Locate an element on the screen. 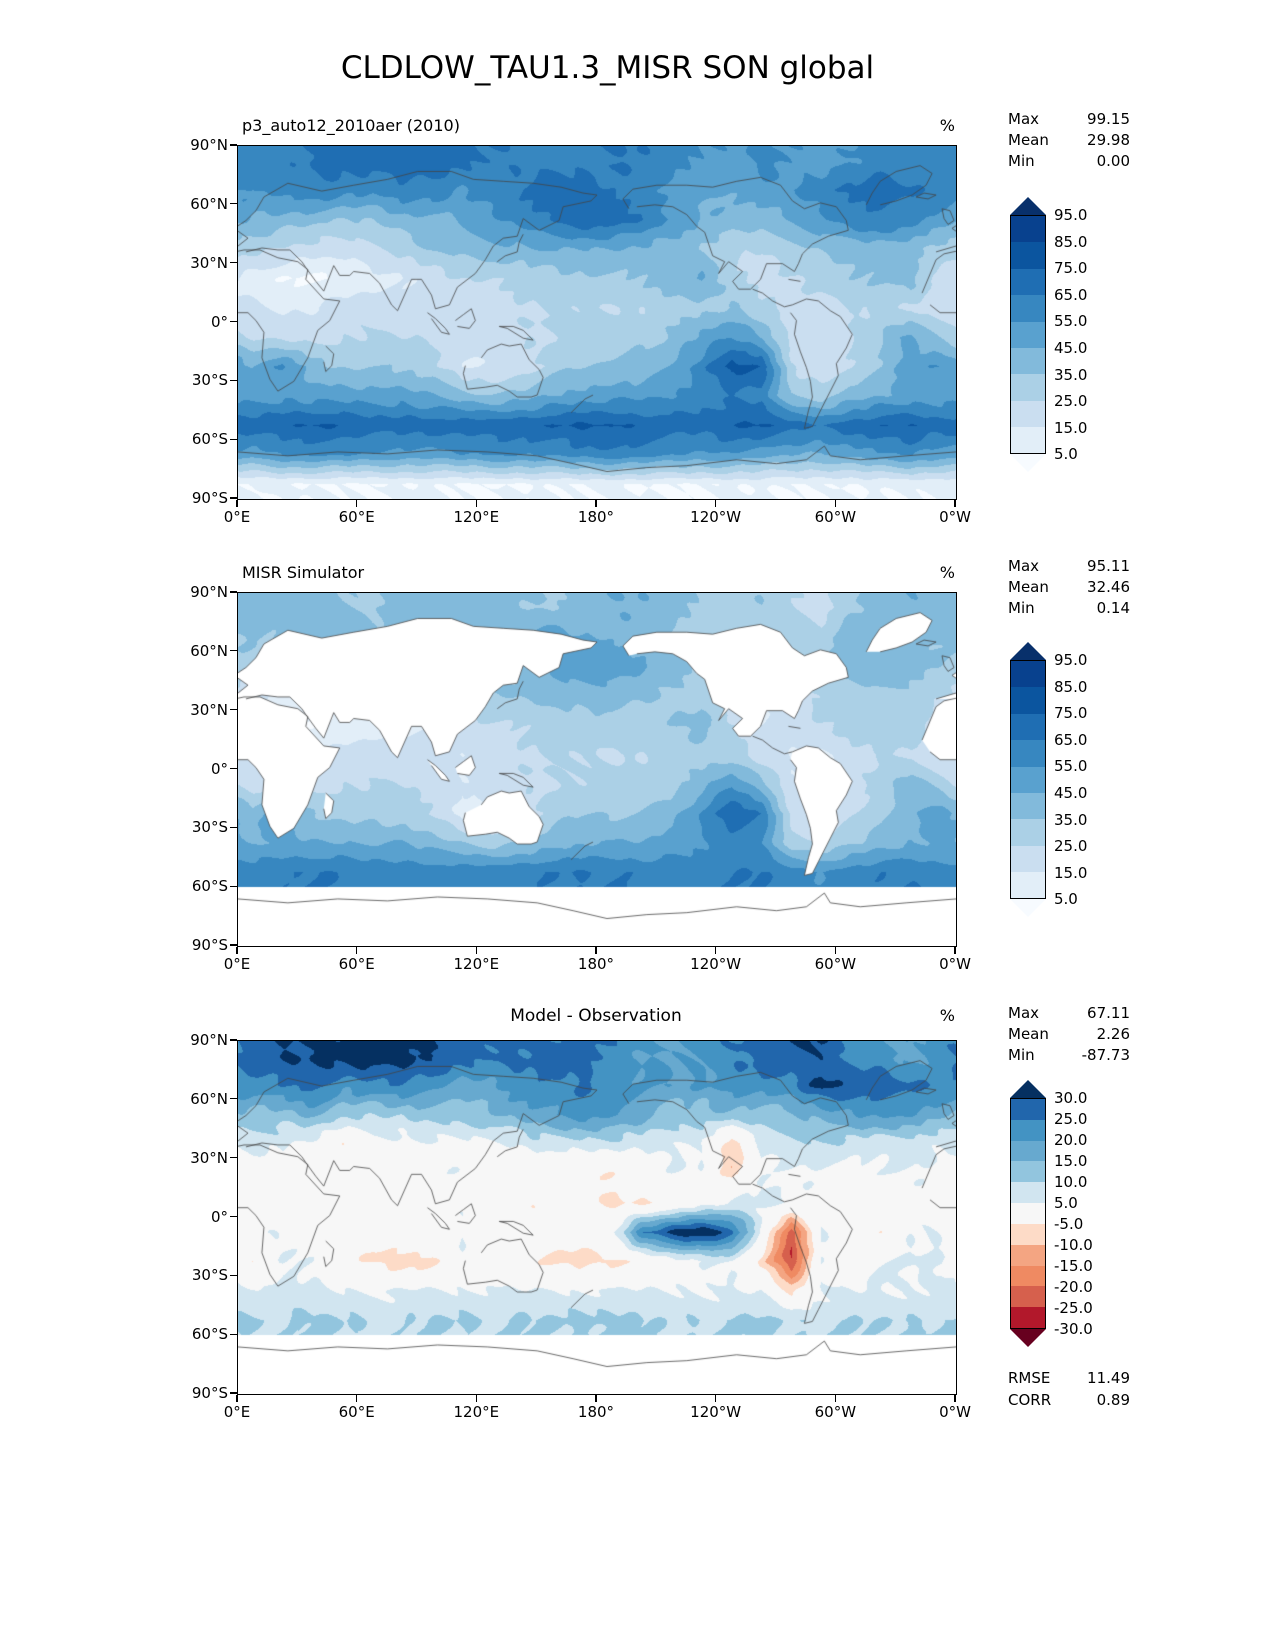 This screenshot has height=1650, width=1275. colorbar-tick-label: 85.0 is located at coordinates (1071, 686).